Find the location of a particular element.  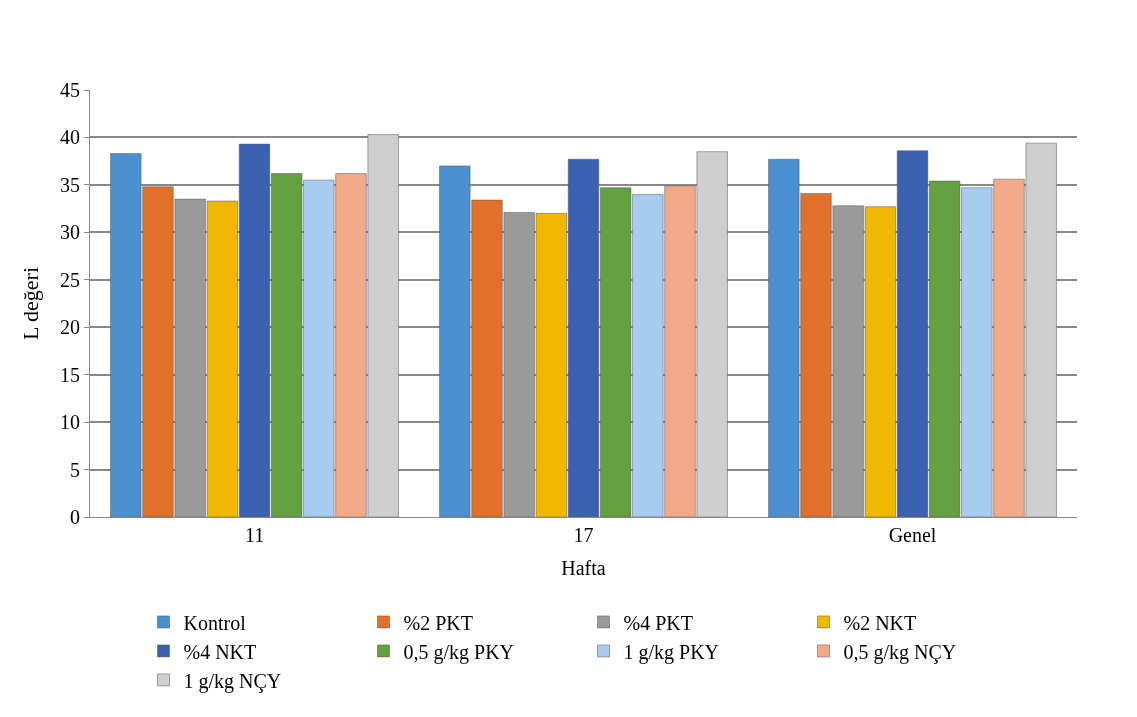

y-tick-label: 25 is located at coordinates (70, 279).